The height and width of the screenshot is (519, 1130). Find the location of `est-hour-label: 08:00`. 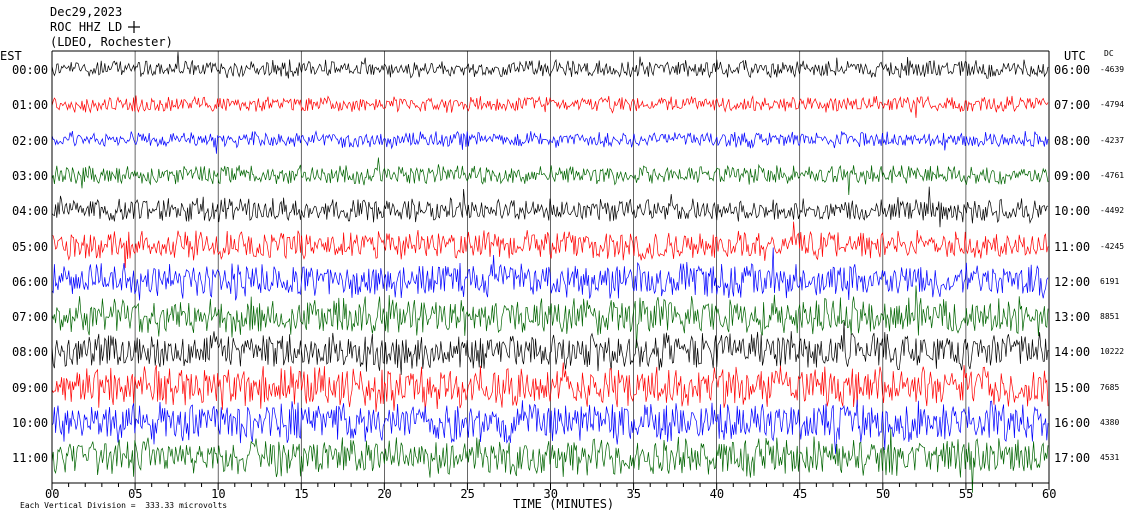

est-hour-label: 08:00 is located at coordinates (30, 352).